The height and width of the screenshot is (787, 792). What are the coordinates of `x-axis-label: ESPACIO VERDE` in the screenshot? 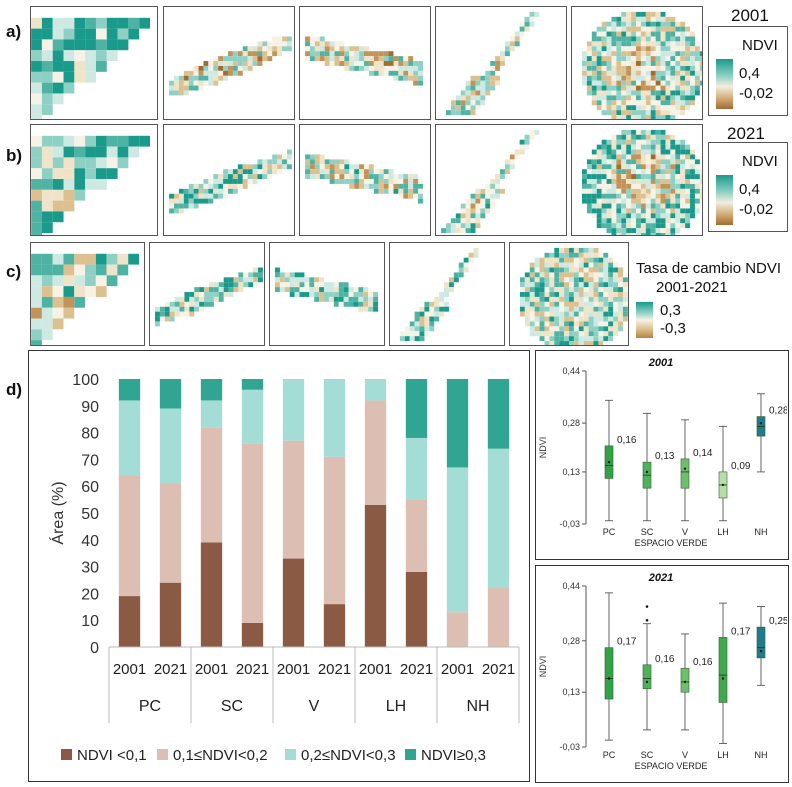 It's located at (671, 543).